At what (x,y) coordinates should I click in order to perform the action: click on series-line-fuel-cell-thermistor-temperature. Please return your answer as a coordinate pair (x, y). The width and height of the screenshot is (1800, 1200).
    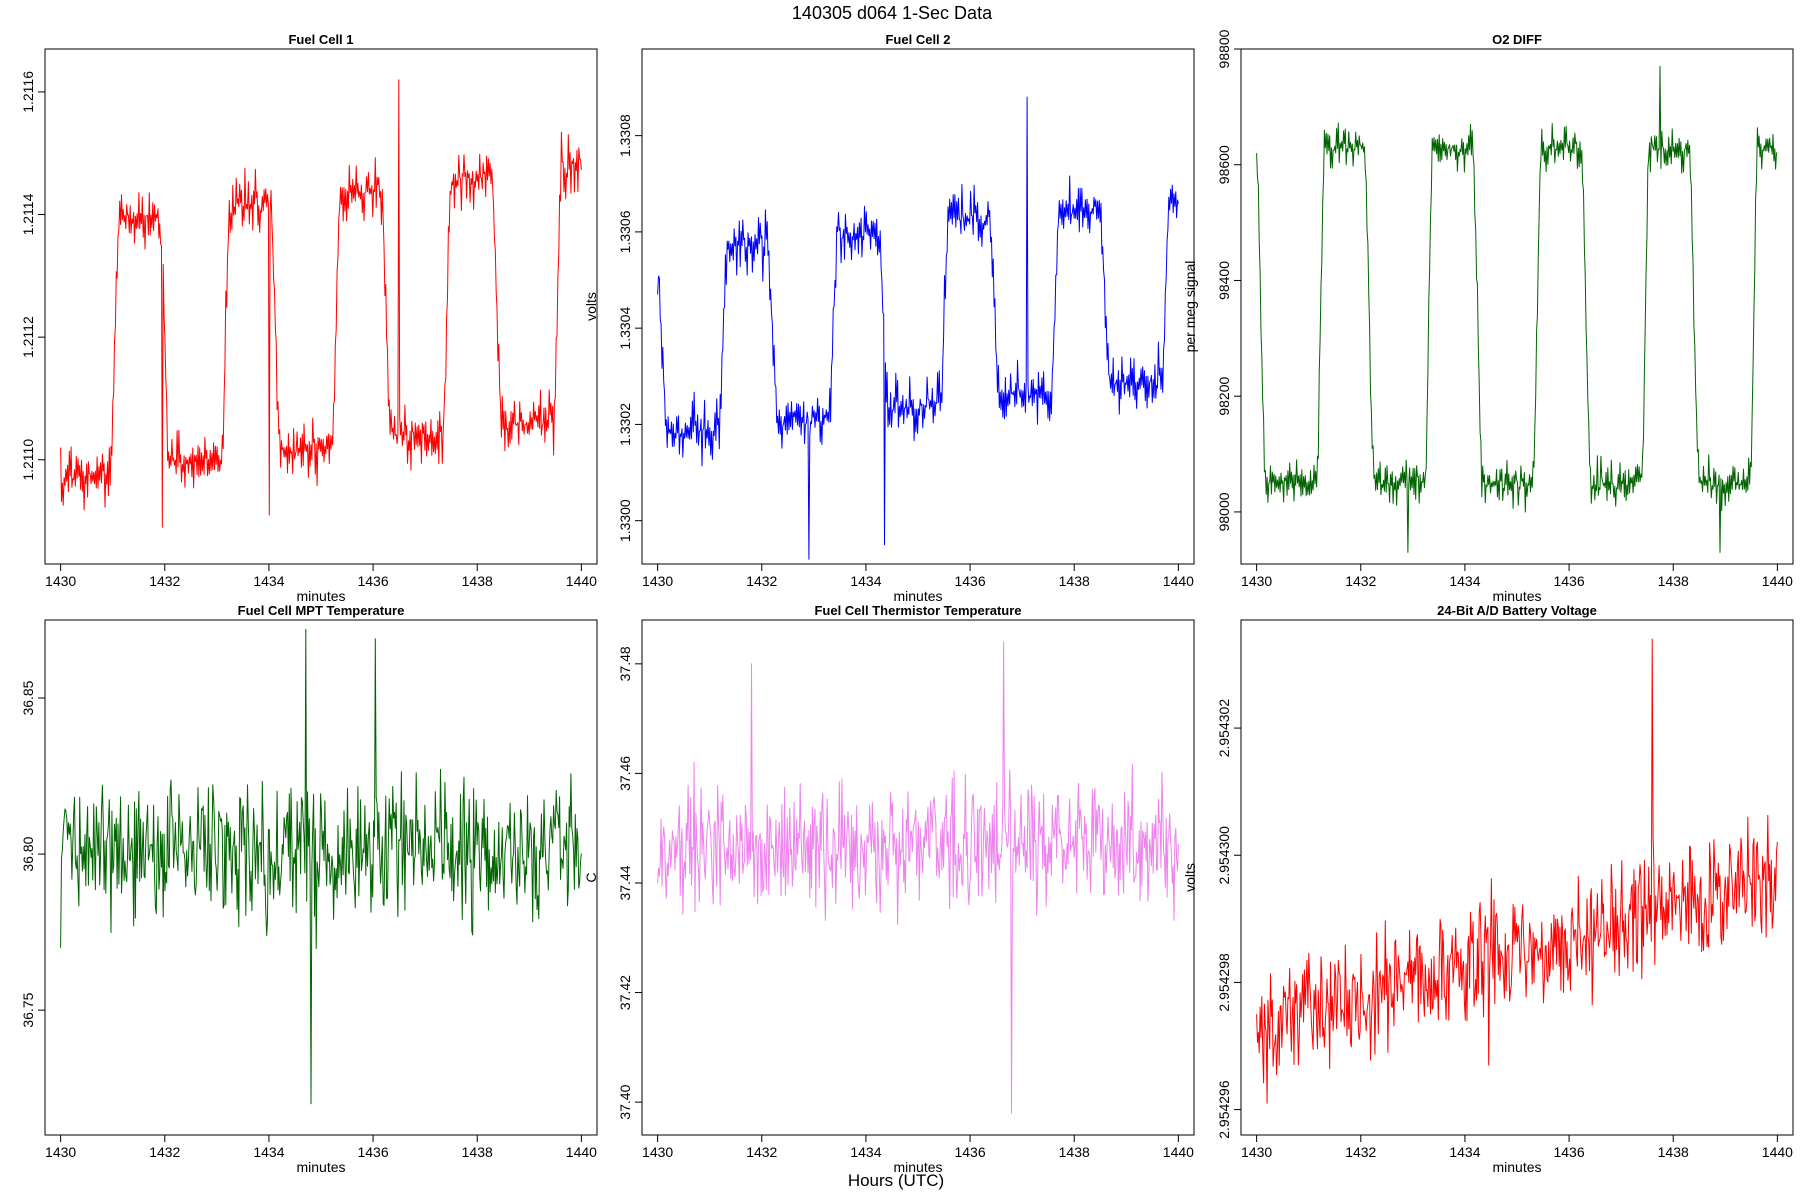
    Looking at the image, I should click on (918, 877).